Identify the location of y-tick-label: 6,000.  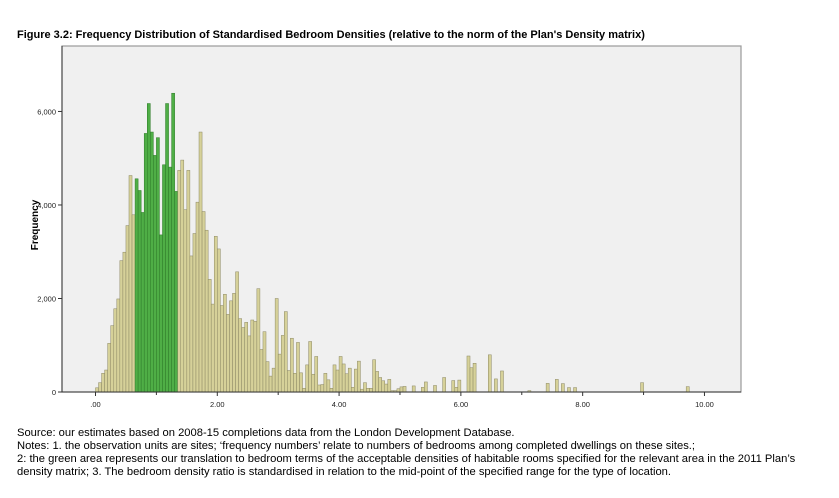
(46, 111).